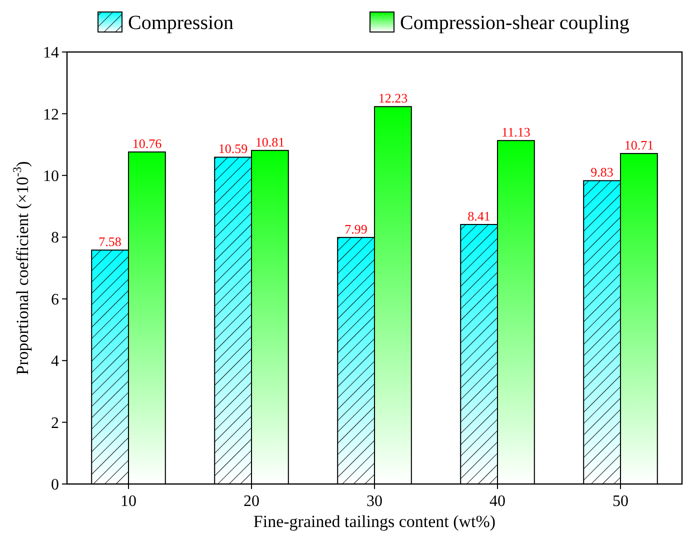 This screenshot has width=684, height=535. I want to click on data-label: 10.59, so click(233, 148).